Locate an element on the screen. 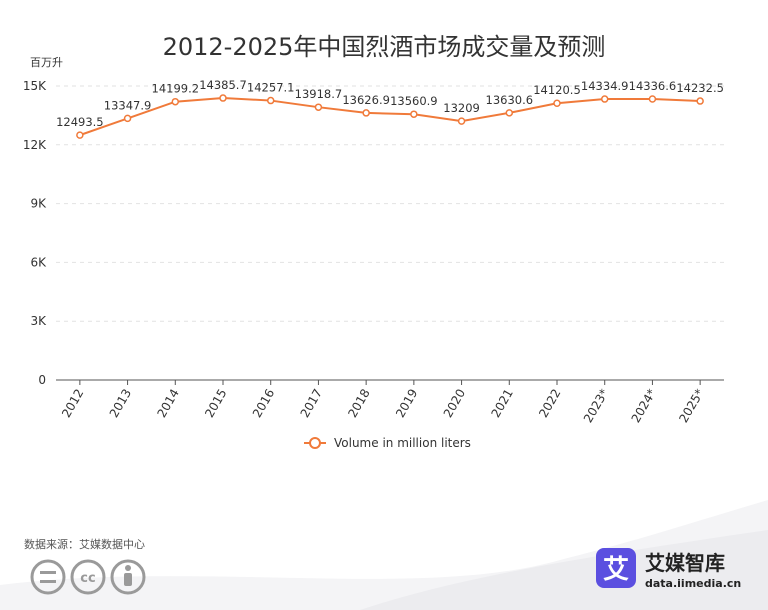  legend-label: Volume in million liters is located at coordinates (402, 443).